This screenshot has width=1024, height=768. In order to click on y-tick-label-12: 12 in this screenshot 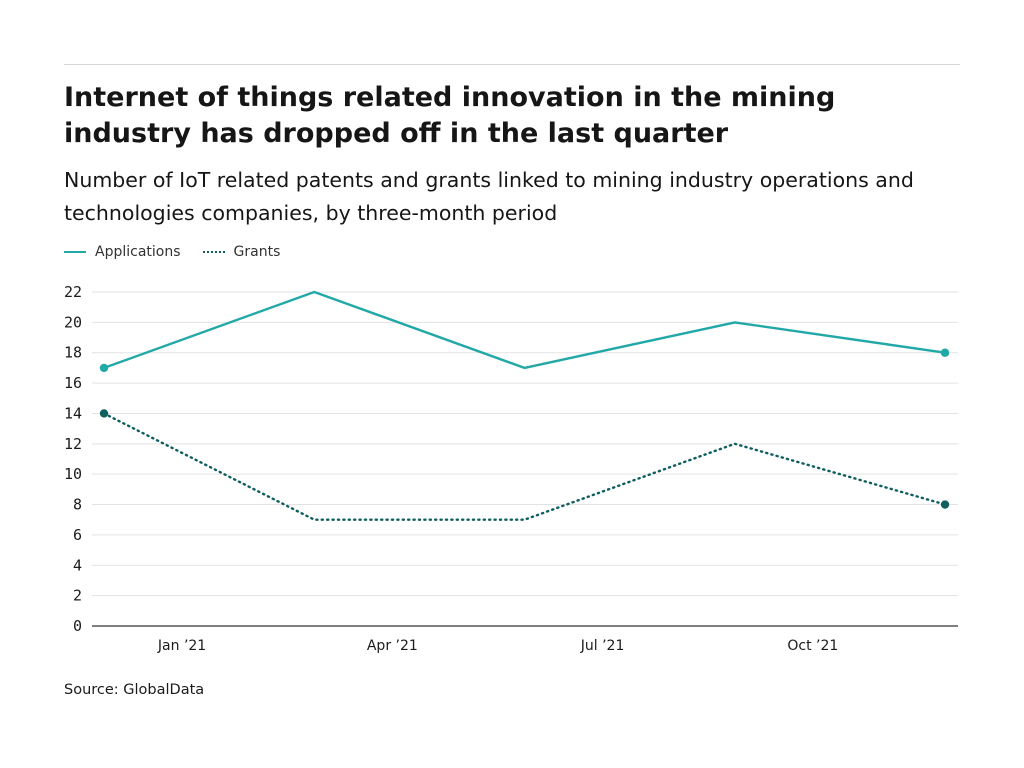, I will do `click(73, 444)`.